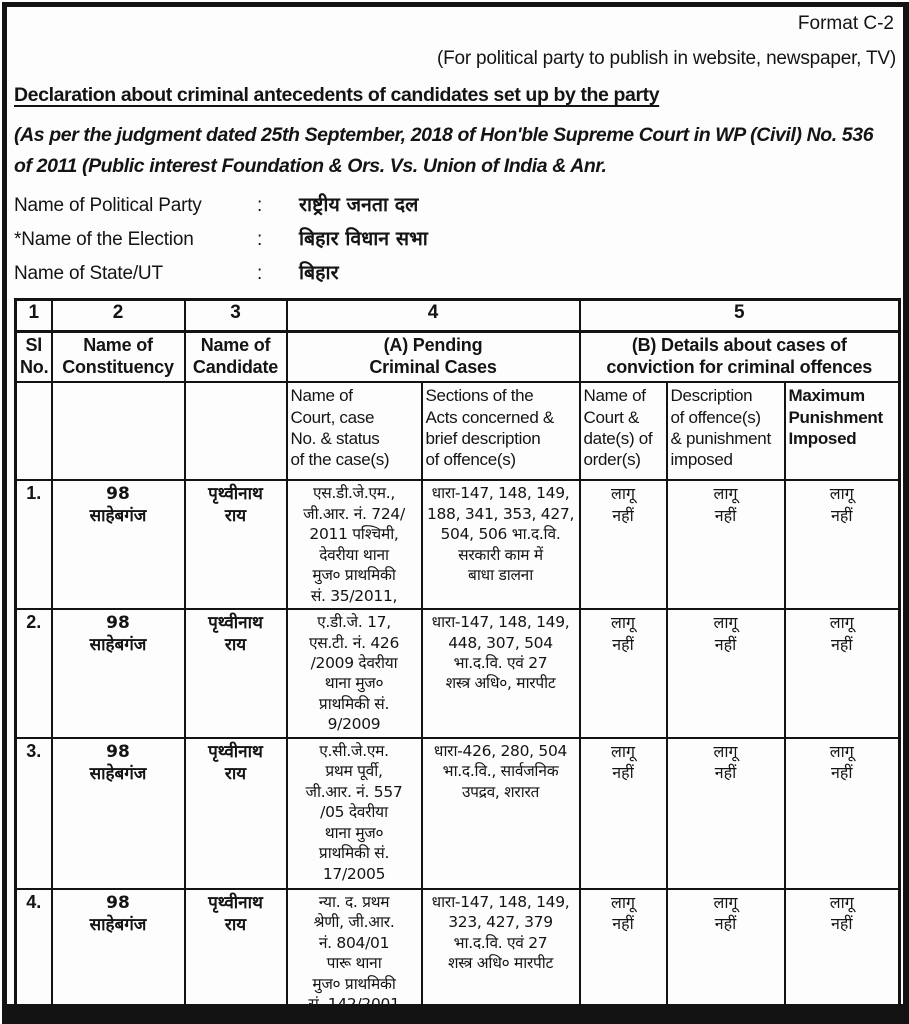 The height and width of the screenshot is (1024, 909). I want to click on header-candidate: Name of Candidate, so click(235, 357).